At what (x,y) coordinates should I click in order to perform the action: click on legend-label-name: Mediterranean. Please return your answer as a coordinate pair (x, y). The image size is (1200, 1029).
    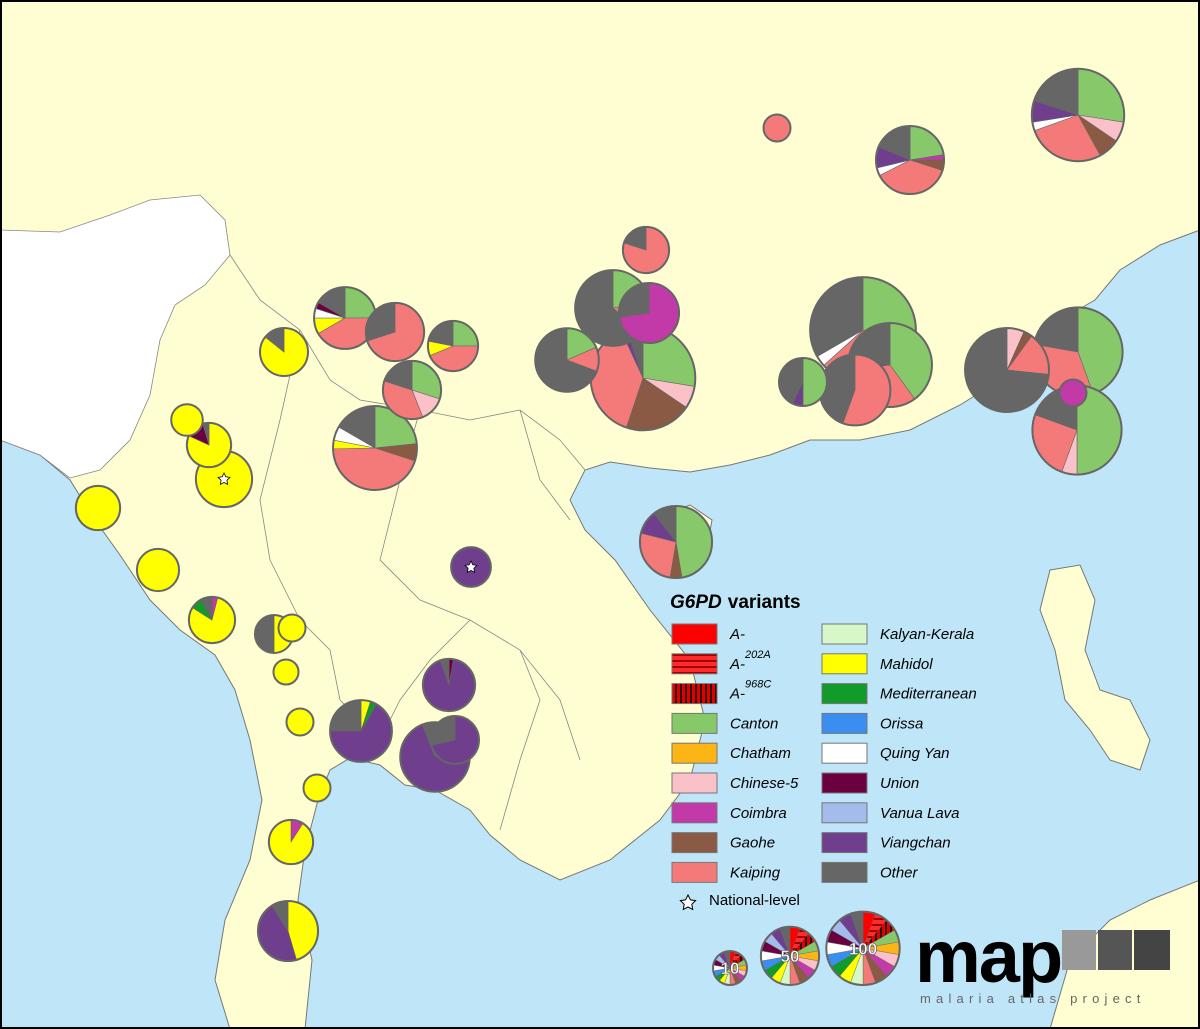
    Looking at the image, I should click on (928, 694).